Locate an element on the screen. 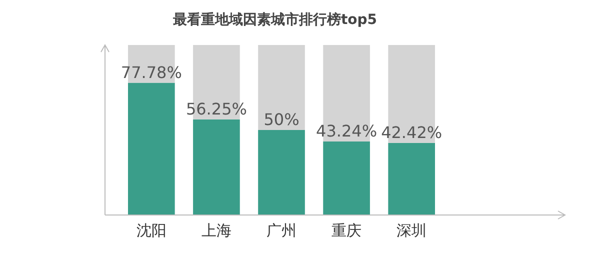  data-label: 56.25% is located at coordinates (216, 108).